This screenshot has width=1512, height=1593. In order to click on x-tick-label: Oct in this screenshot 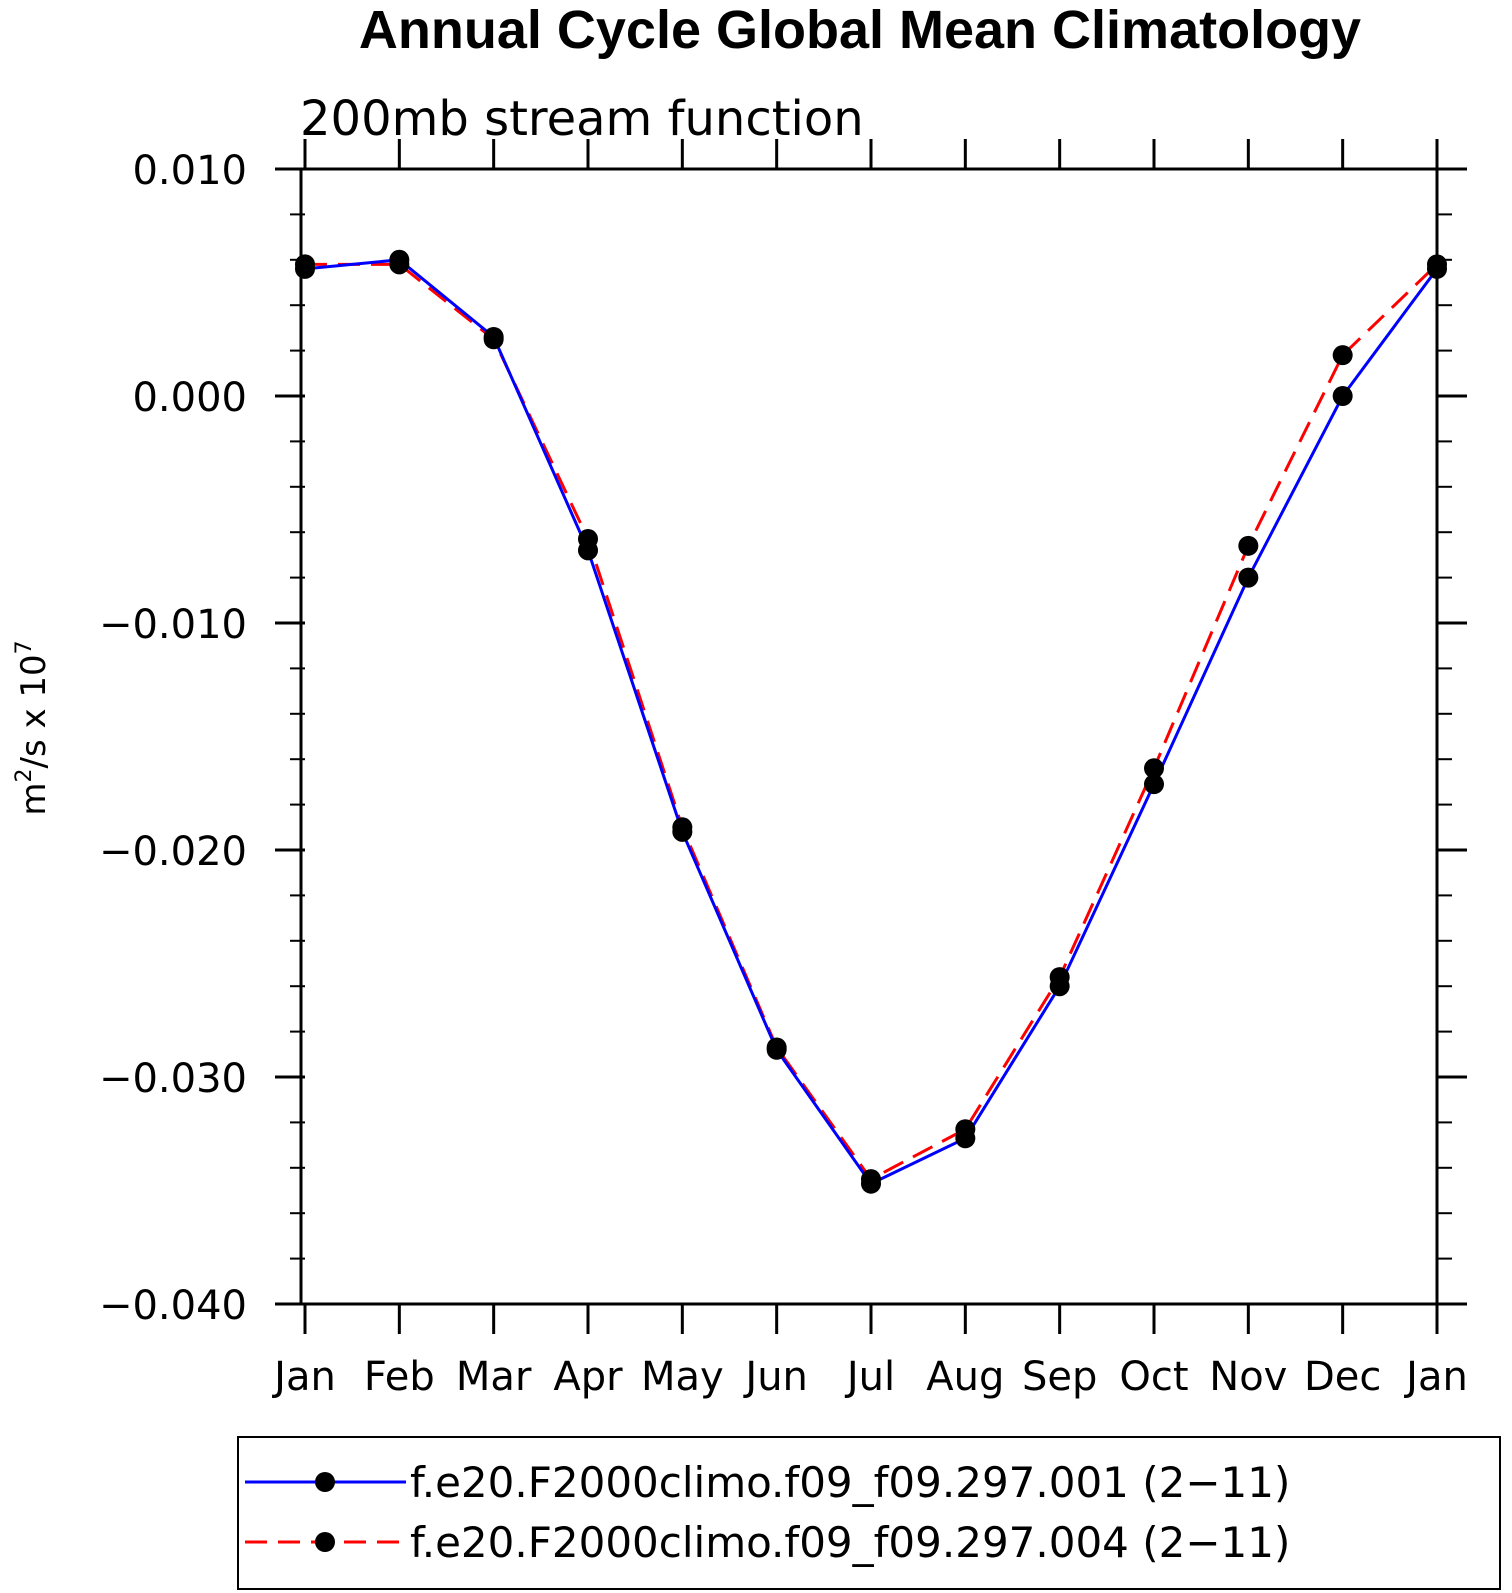, I will do `click(1153, 1377)`.